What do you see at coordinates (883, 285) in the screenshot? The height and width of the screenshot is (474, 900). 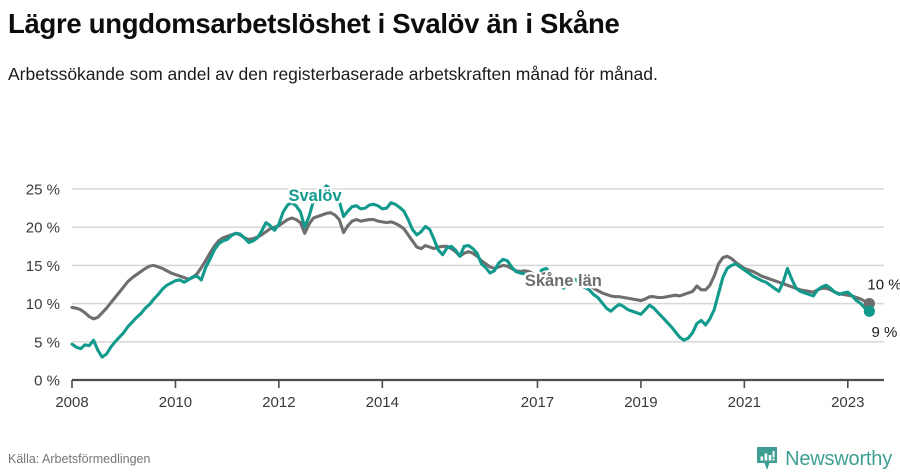 I see `skane-end-value: 10 %` at bounding box center [883, 285].